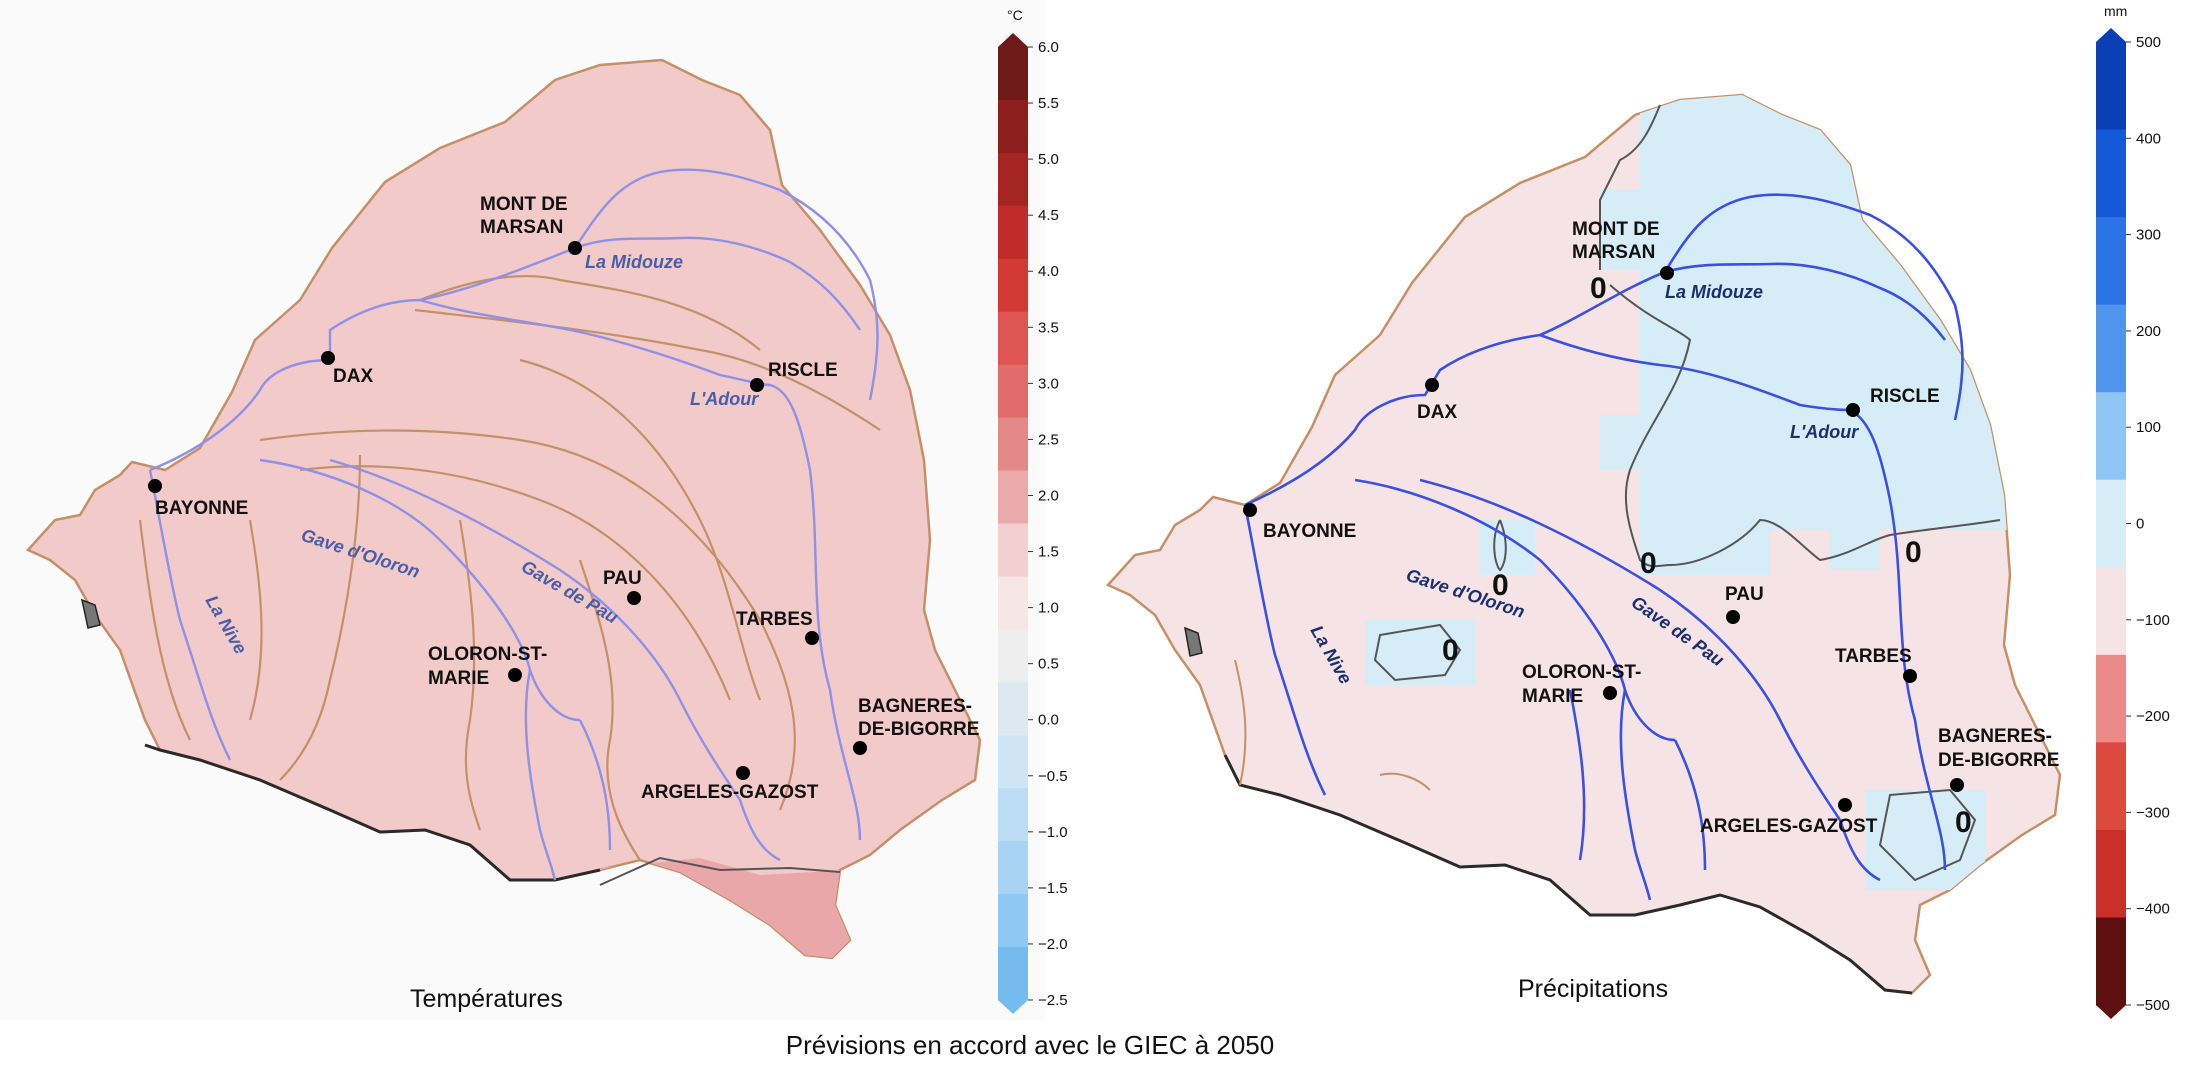 This screenshot has width=2200, height=1090. Describe the element at coordinates (521, 227) in the screenshot. I see `temperature-city-label-mont-de-marsan-2: MARSAN` at that location.